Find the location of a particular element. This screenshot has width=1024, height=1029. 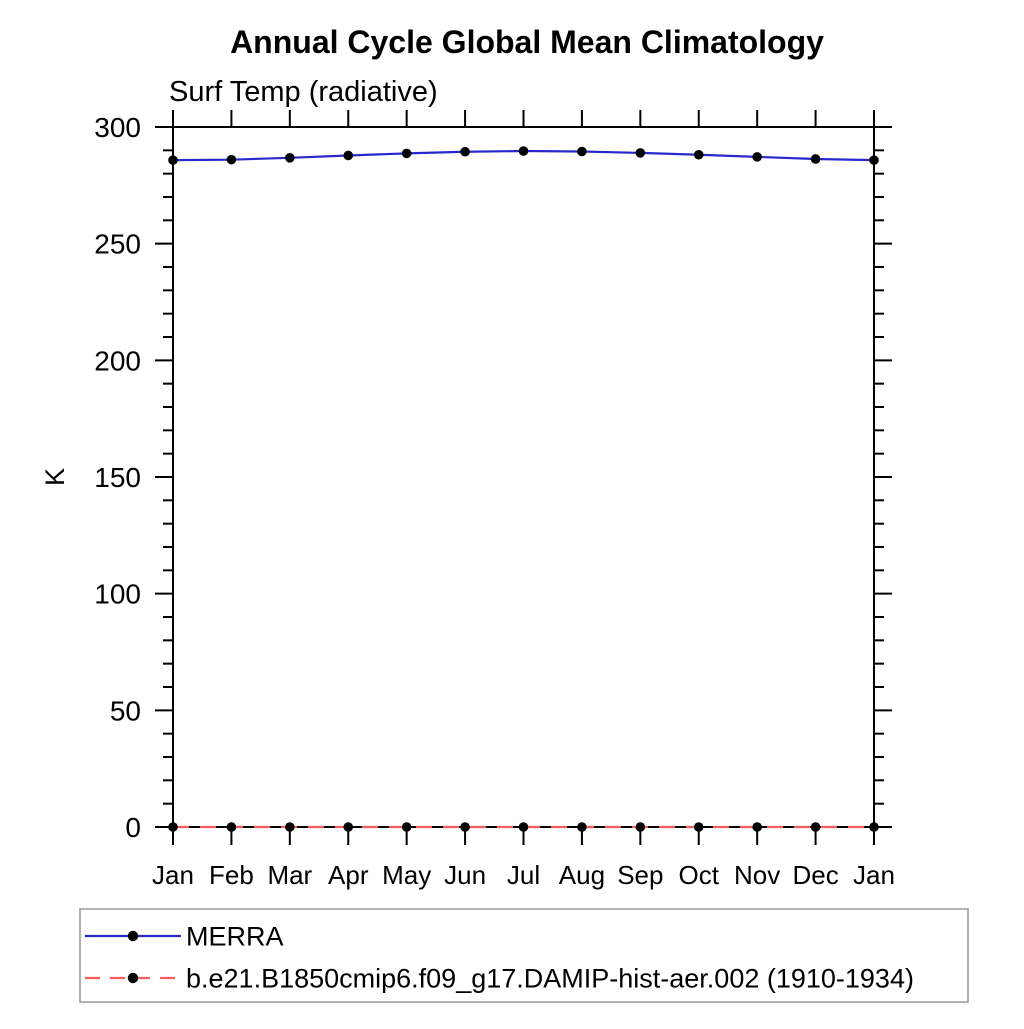

x-axis-label: Dec is located at coordinates (815, 875).